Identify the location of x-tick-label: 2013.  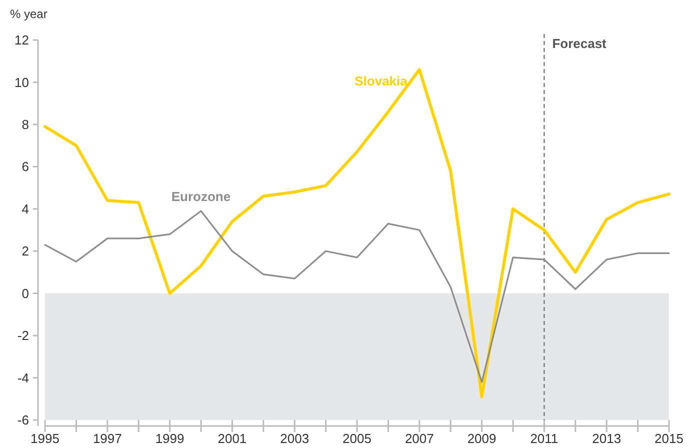
(607, 438).